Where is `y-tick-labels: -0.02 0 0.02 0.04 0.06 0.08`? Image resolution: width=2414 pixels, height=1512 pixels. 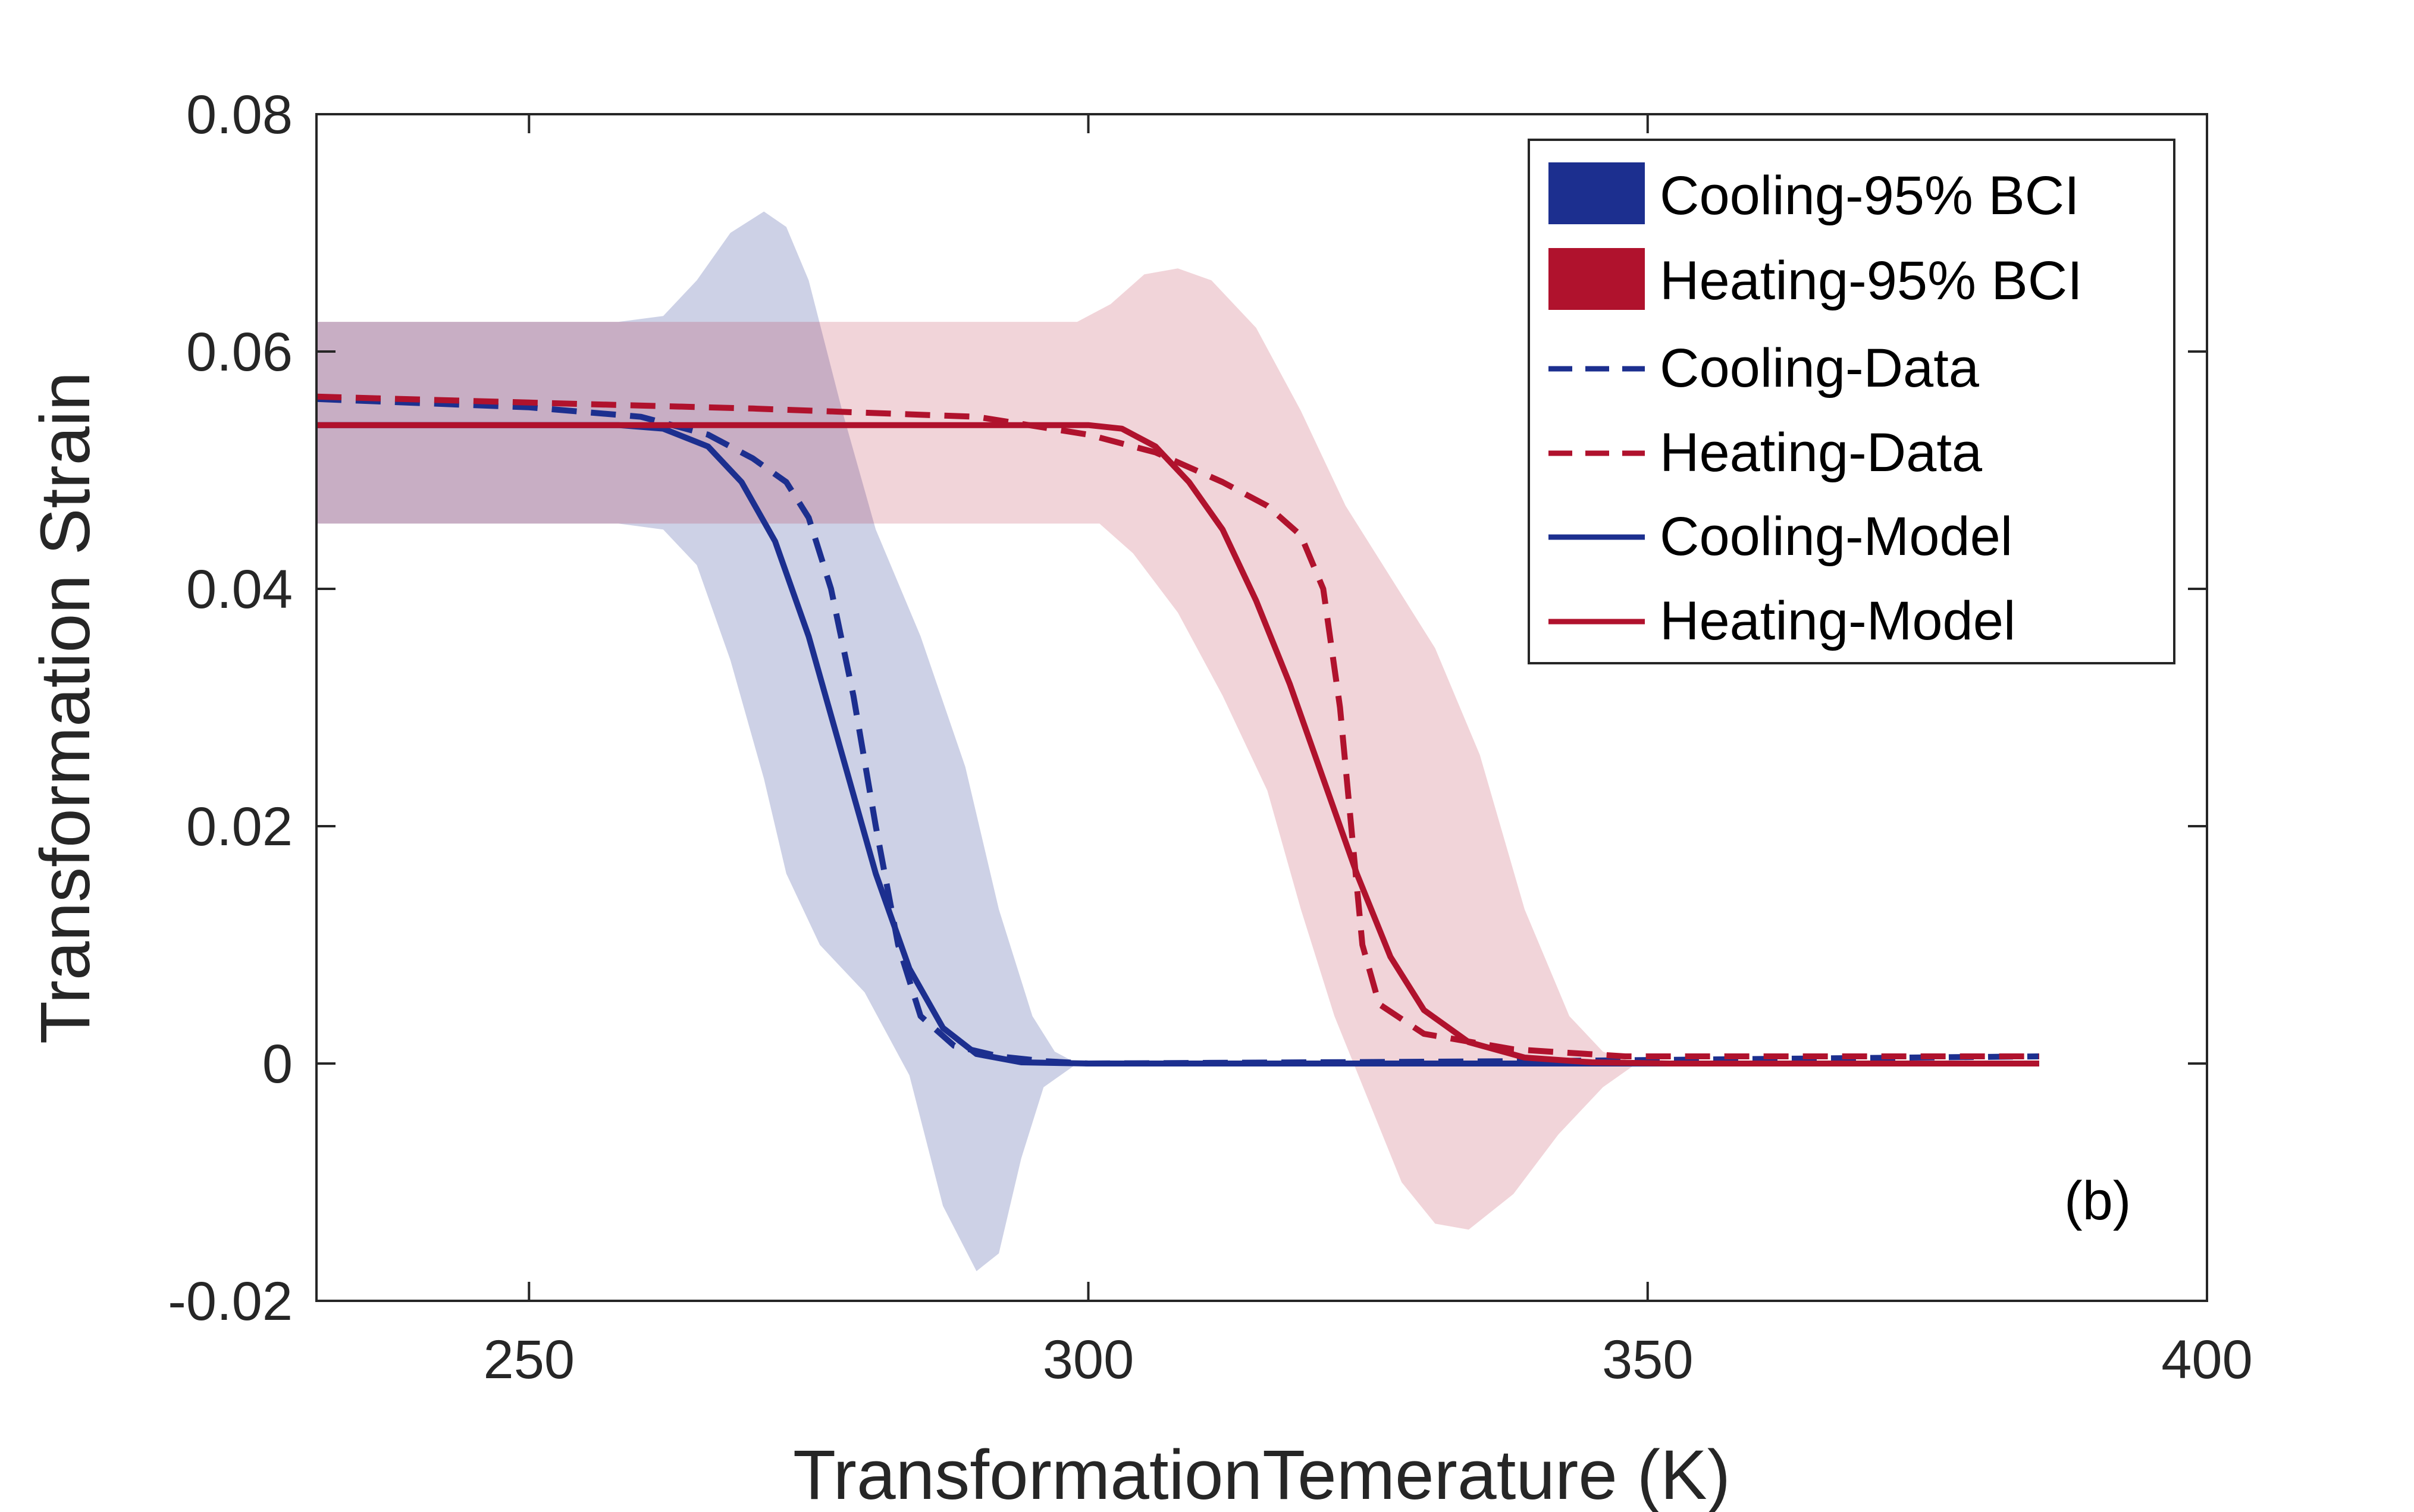 y-tick-labels: -0.02 0 0.02 0.04 0.06 0.08 is located at coordinates (231, 708).